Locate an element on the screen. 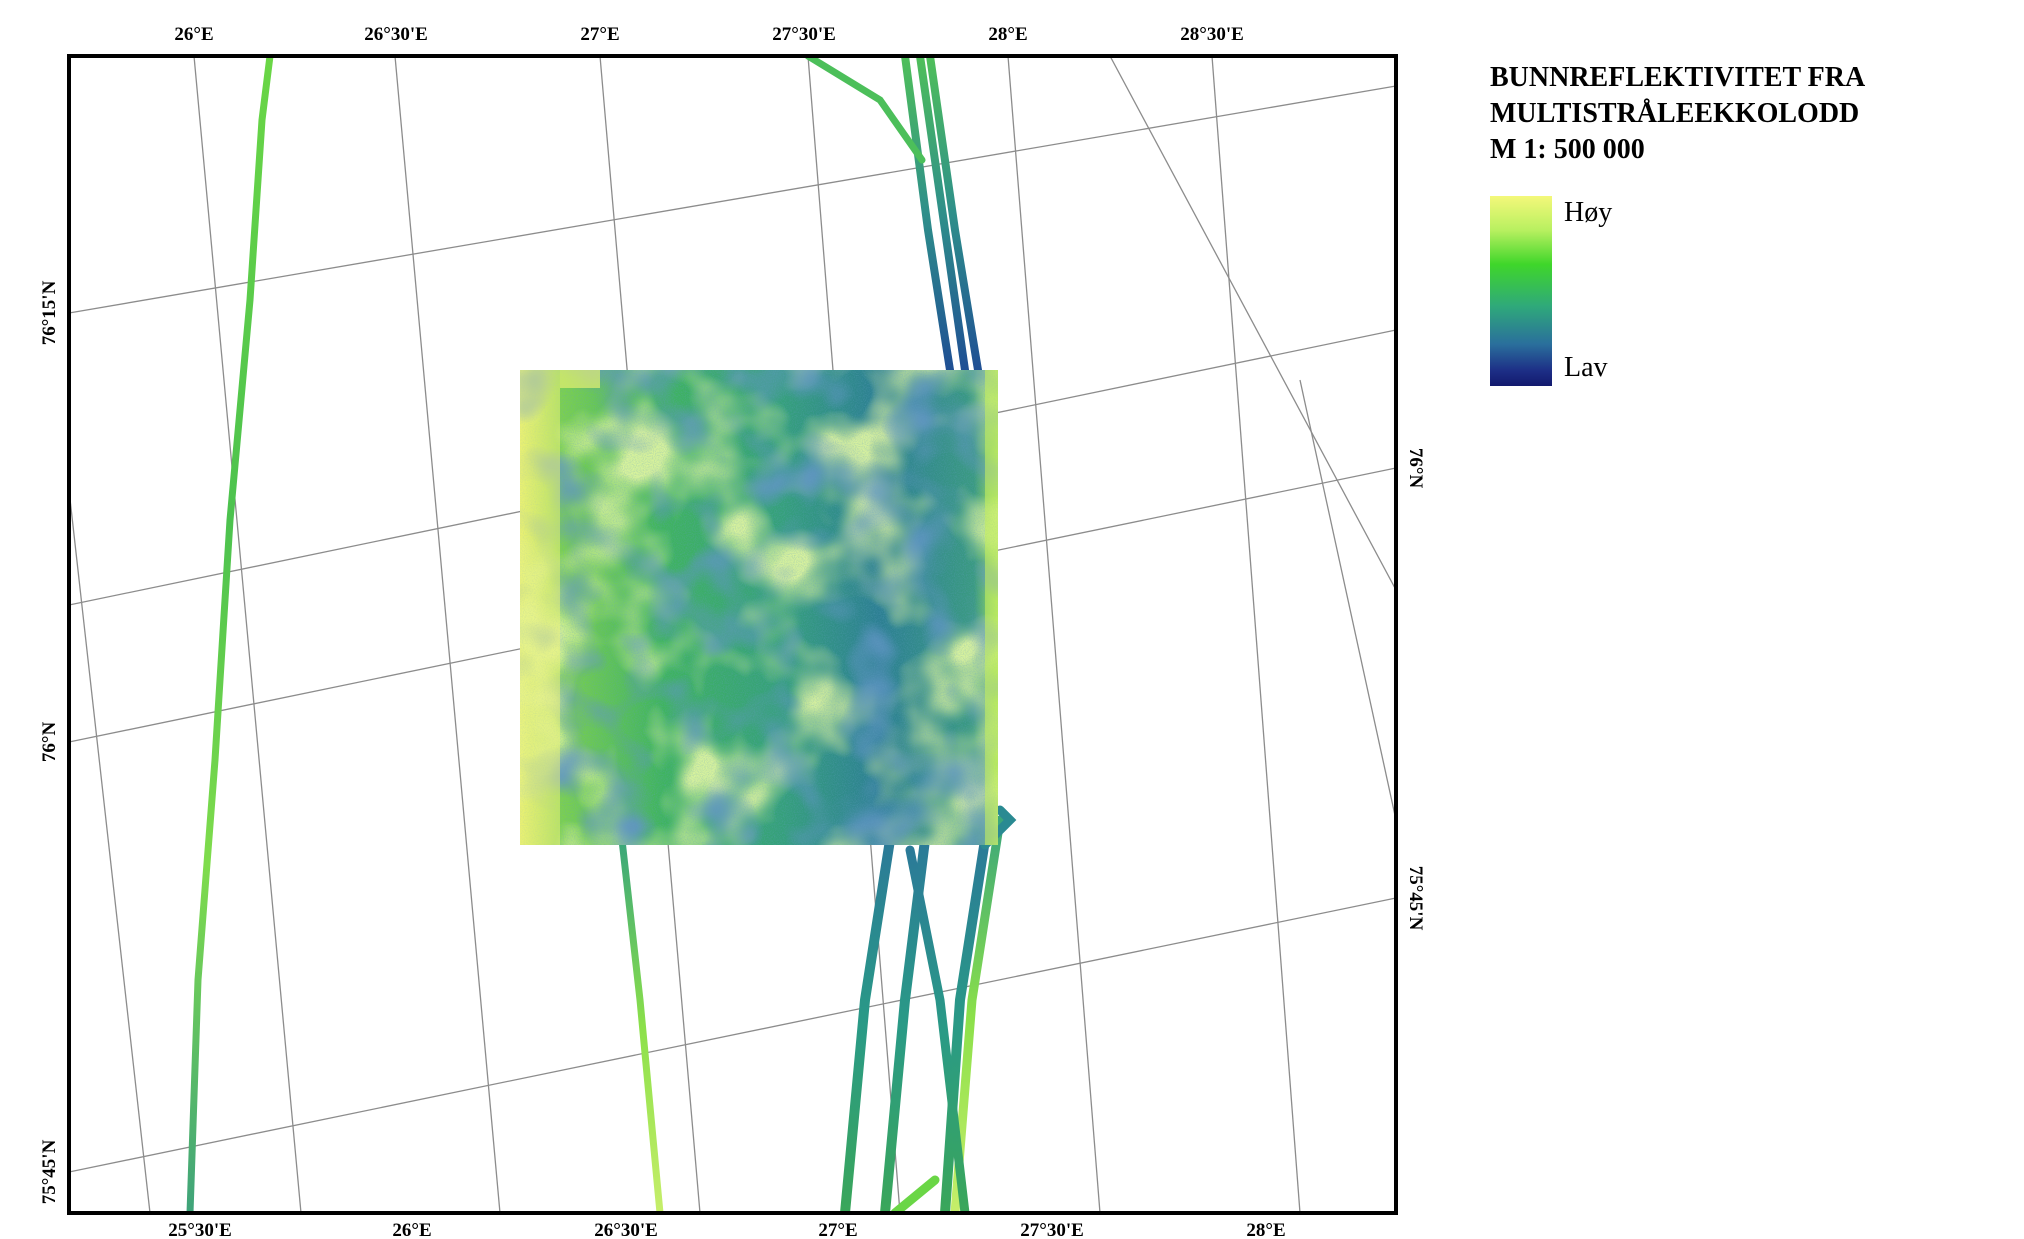  survey-track-s-short is located at coordinates (915, 1194).